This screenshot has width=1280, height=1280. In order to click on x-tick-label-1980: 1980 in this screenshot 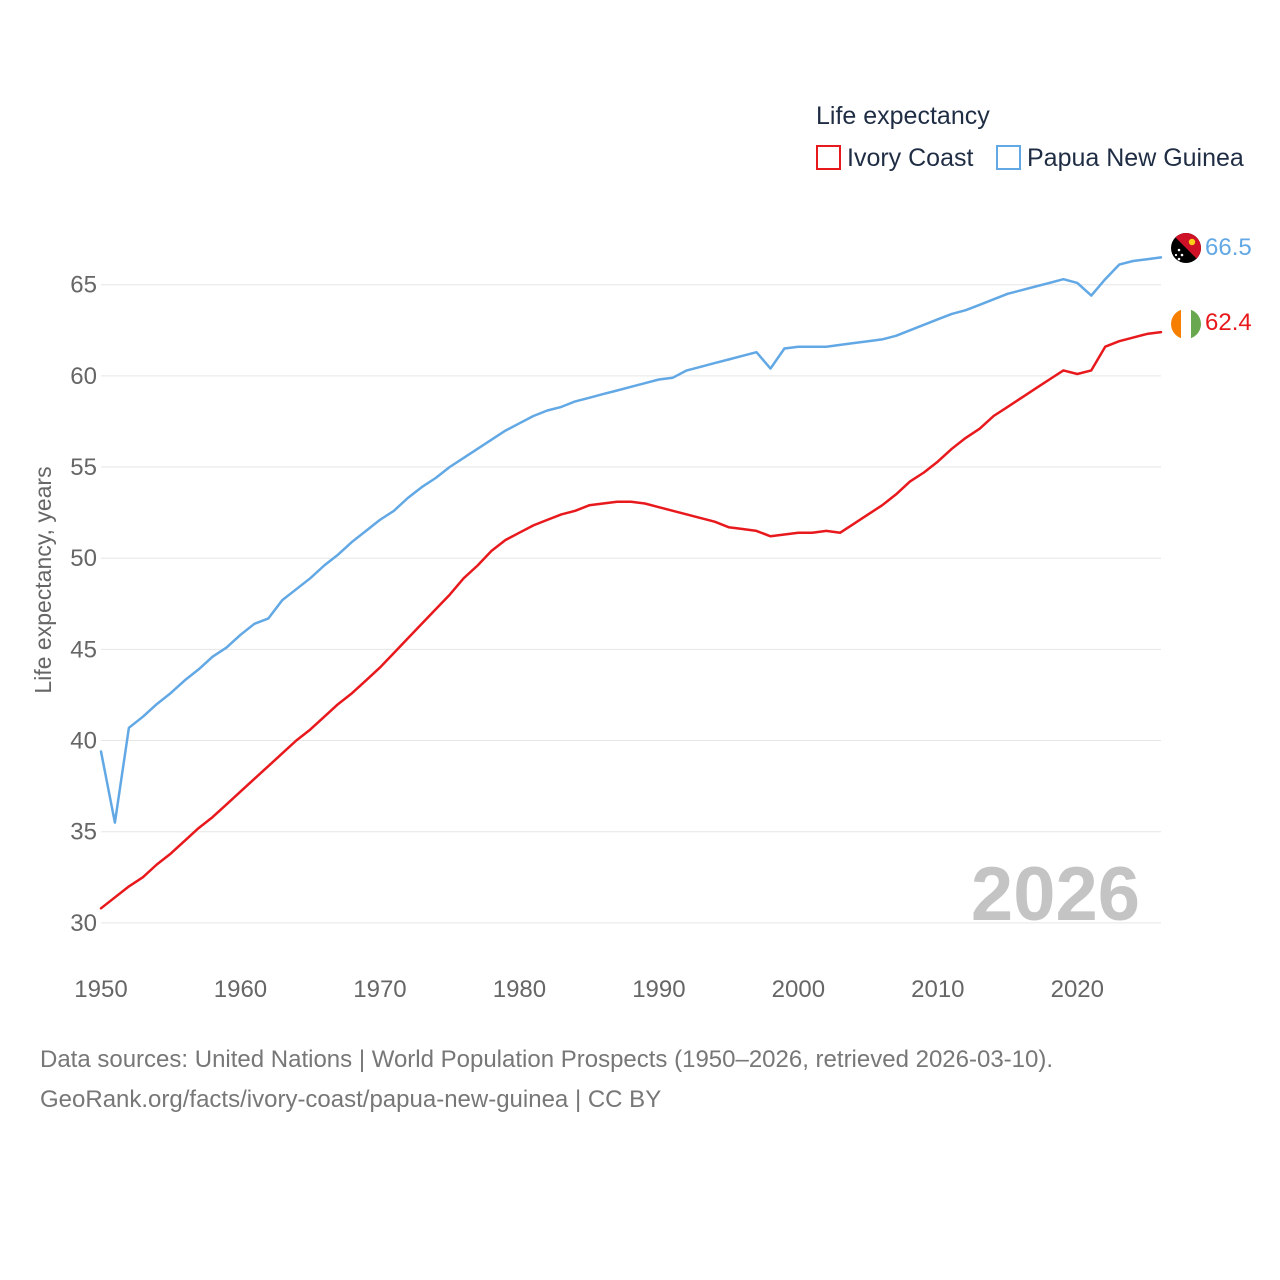, I will do `click(519, 989)`.